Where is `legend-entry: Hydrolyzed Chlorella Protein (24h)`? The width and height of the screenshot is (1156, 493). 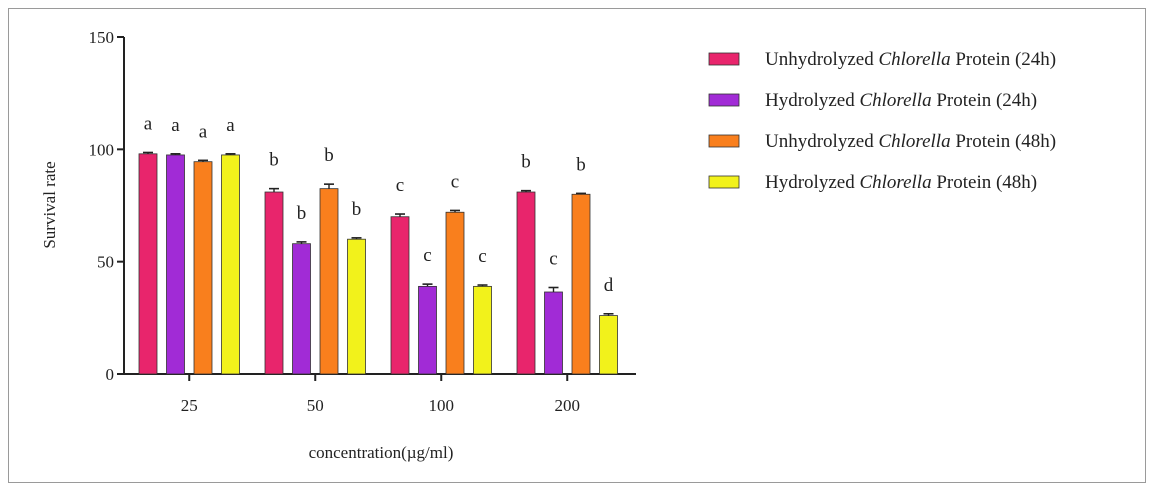
legend-entry: Hydrolyzed Chlorella Protein (24h) is located at coordinates (901, 100).